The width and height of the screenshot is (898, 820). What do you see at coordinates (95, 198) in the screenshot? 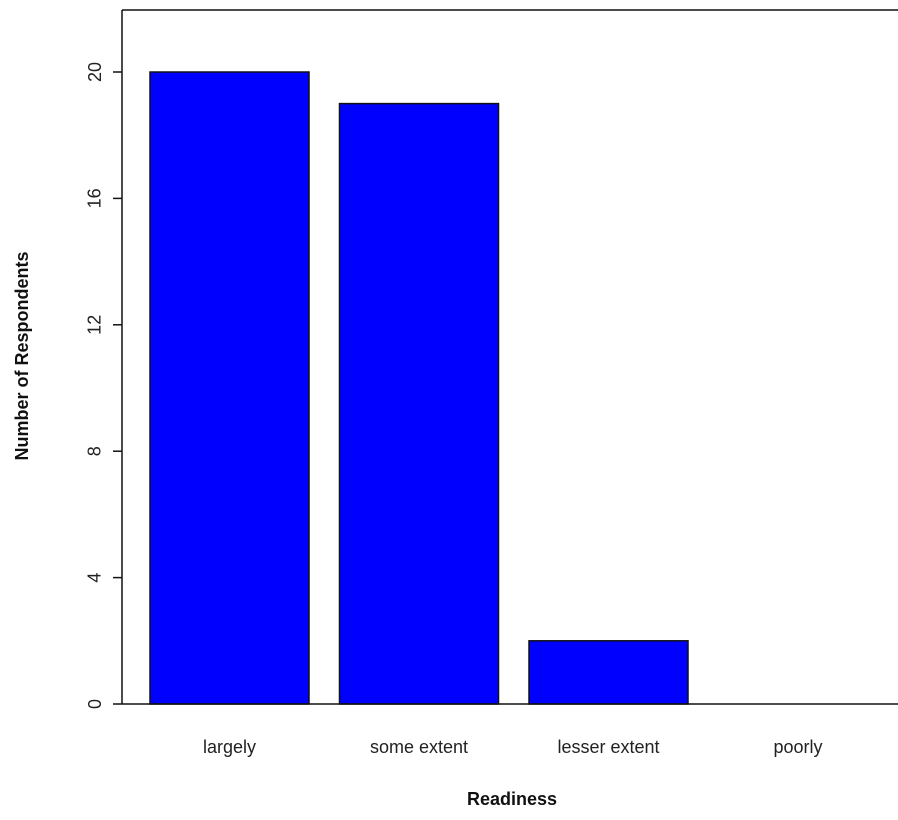
I see `y-tick-label-16: 16` at bounding box center [95, 198].